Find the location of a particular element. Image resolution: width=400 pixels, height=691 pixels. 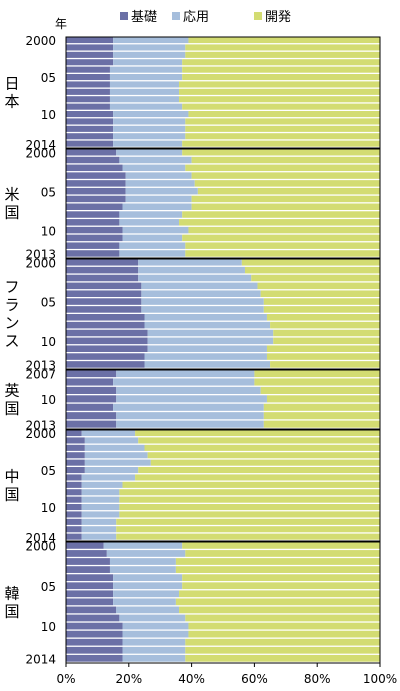

bar-development-5-2001 is located at coordinates (282, 553).